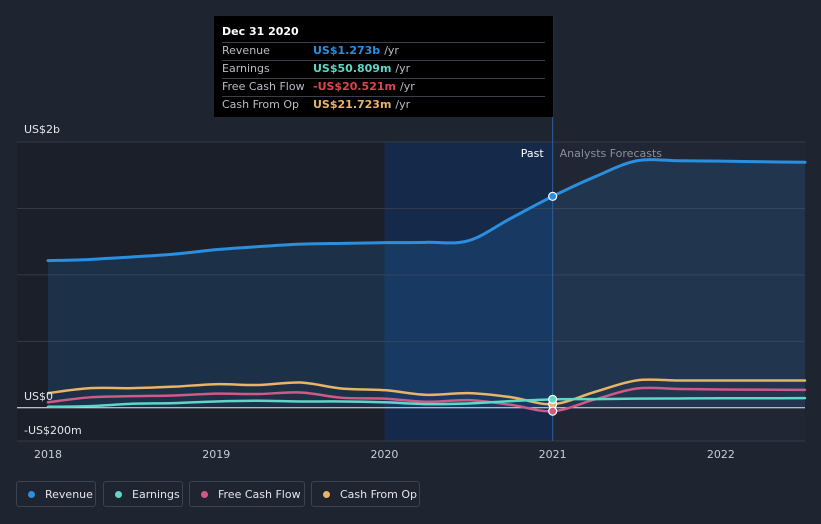 This screenshot has width=821, height=524. What do you see at coordinates (611, 153) in the screenshot?
I see `forecast-label: Analysts Forecasts` at bounding box center [611, 153].